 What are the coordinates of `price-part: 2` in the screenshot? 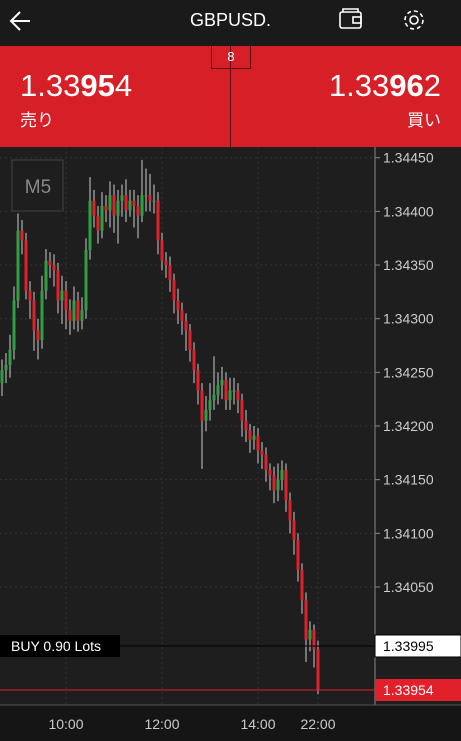 It's located at (432, 85).